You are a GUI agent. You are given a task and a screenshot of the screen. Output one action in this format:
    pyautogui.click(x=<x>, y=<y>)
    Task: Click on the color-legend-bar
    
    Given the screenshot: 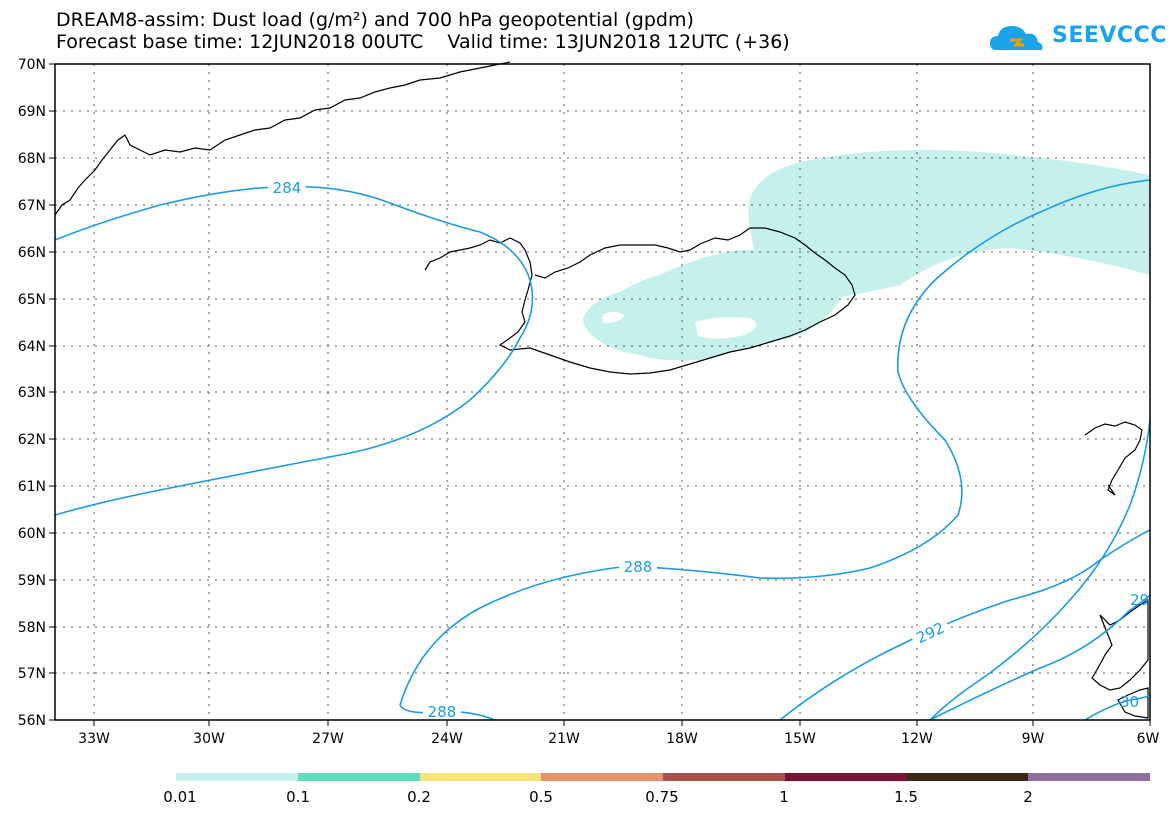 What is the action you would take?
    pyautogui.click(x=663, y=777)
    